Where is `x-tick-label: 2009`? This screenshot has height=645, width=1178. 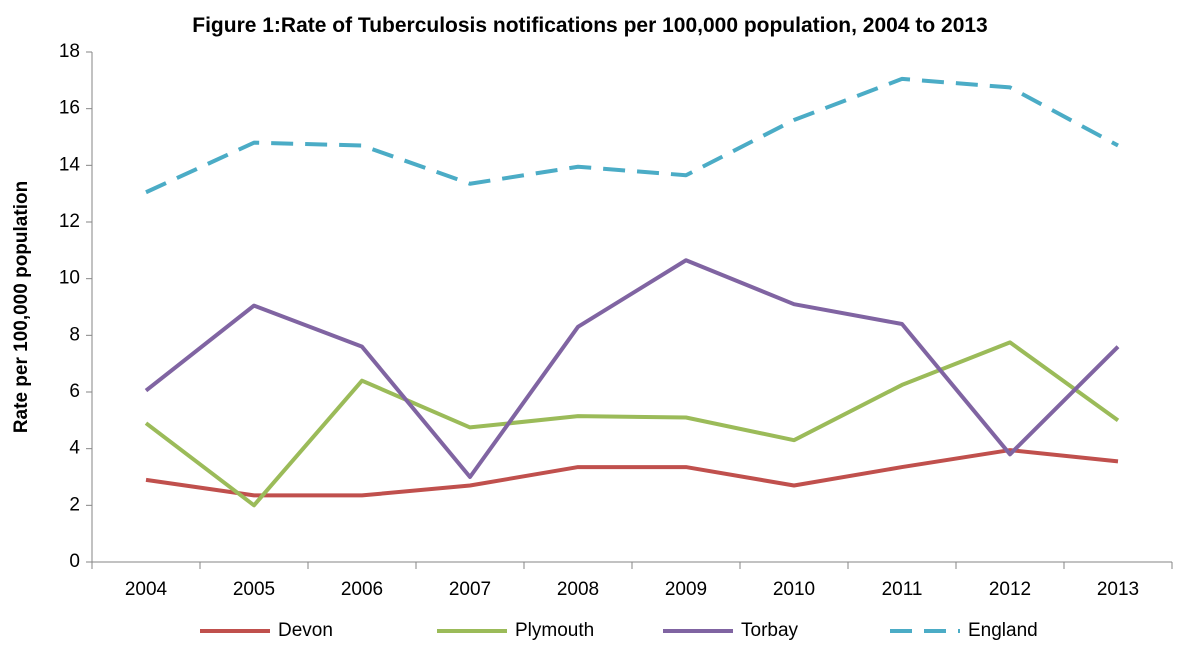
x-tick-label: 2009 is located at coordinates (686, 589).